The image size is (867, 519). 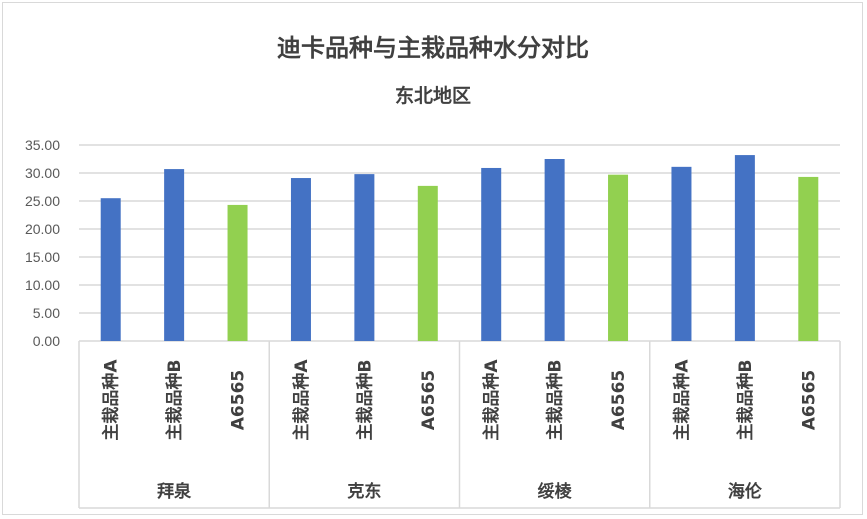 What do you see at coordinates (433, 48) in the screenshot?
I see `chart-title: 迪卡品种与主栽品种水分对比` at bounding box center [433, 48].